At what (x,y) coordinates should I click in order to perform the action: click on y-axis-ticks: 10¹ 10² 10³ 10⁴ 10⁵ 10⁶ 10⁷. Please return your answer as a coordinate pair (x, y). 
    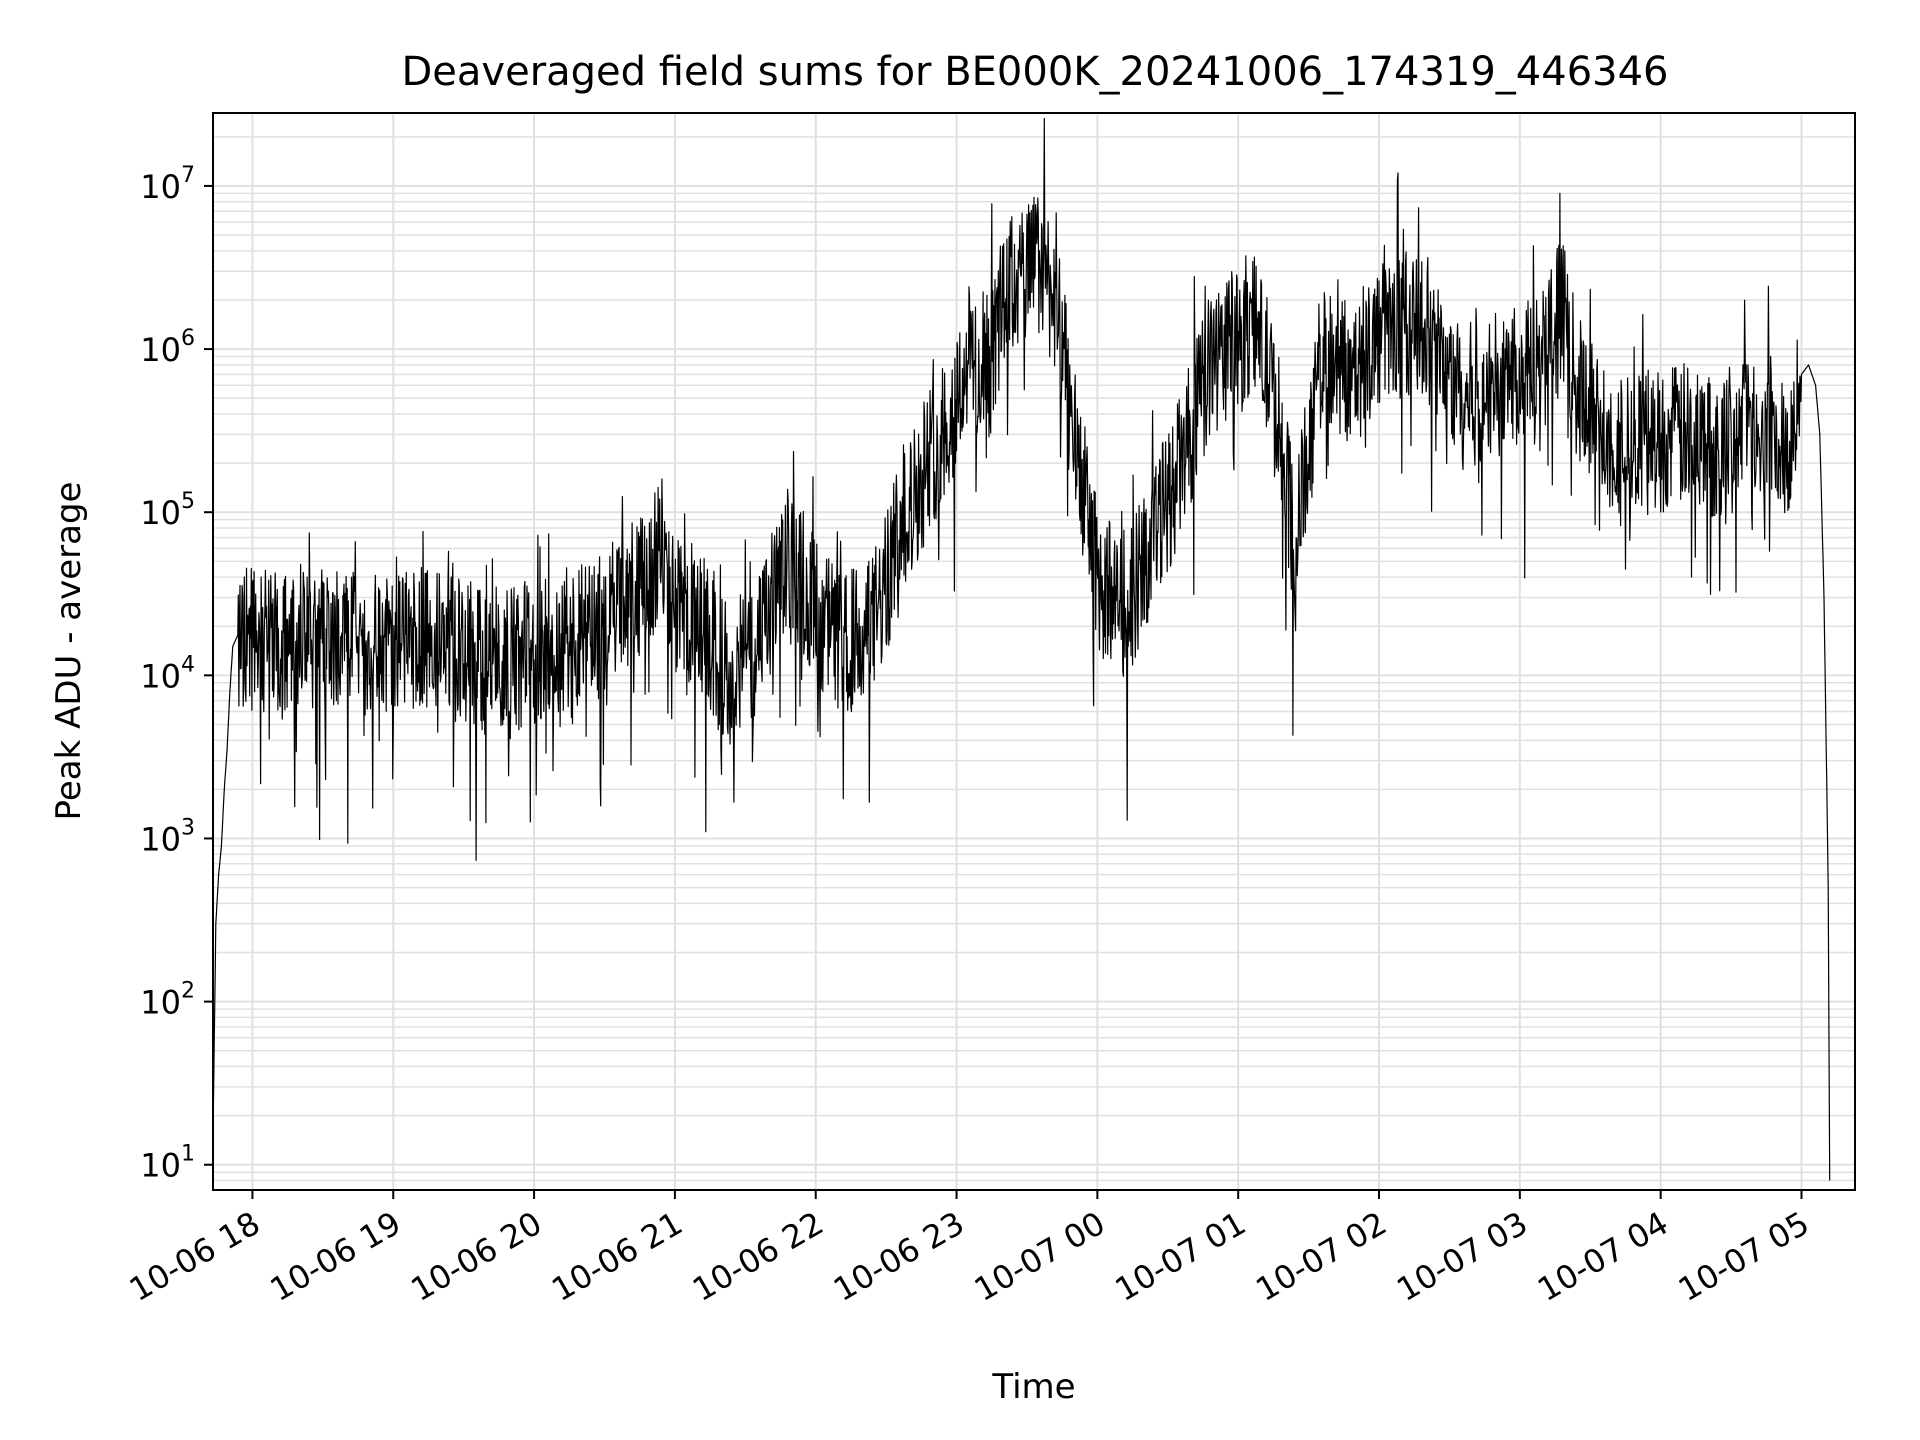
    Looking at the image, I should click on (176, 674).